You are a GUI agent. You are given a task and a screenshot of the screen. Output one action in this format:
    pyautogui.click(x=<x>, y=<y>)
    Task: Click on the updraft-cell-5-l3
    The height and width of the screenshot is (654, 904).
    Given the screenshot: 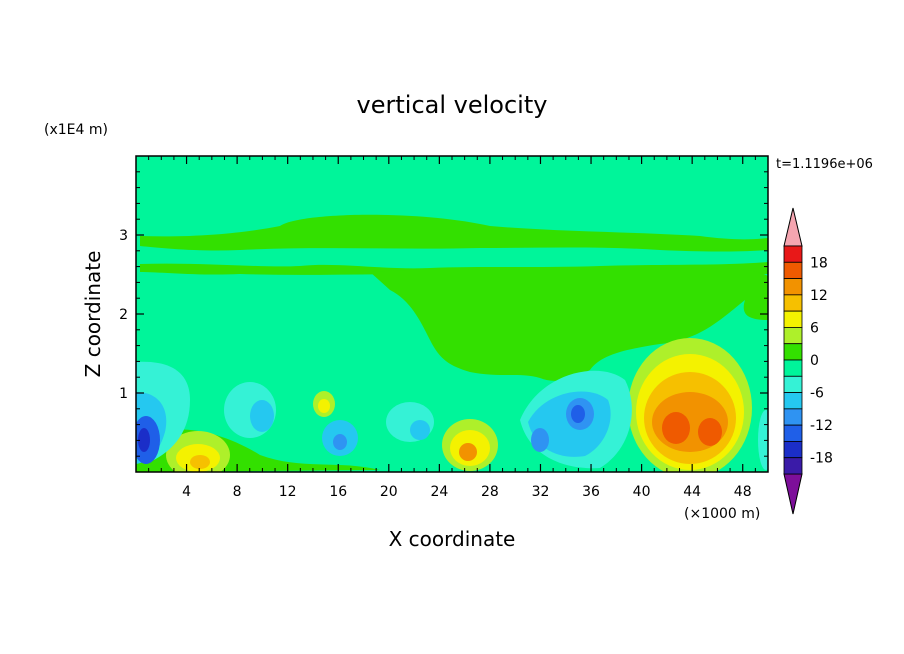 What is the action you would take?
    pyautogui.click(x=200, y=462)
    